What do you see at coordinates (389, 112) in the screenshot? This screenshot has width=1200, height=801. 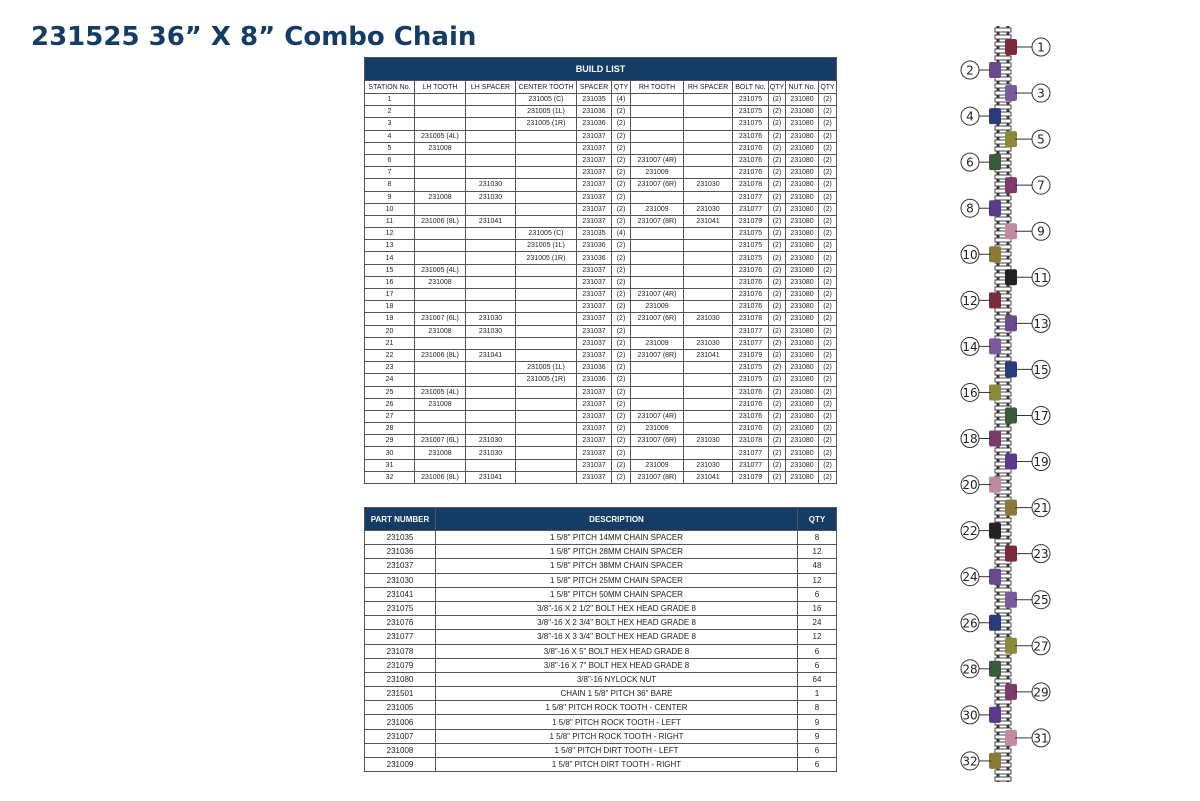 I see `table-cell: 2` at bounding box center [389, 112].